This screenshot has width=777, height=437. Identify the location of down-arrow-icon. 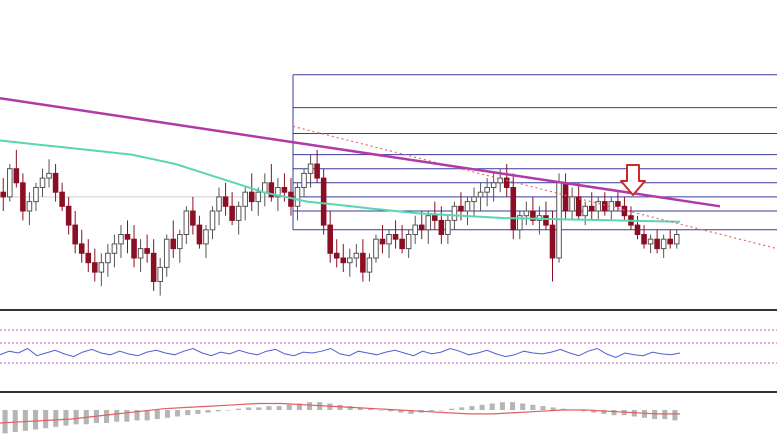
(633, 180).